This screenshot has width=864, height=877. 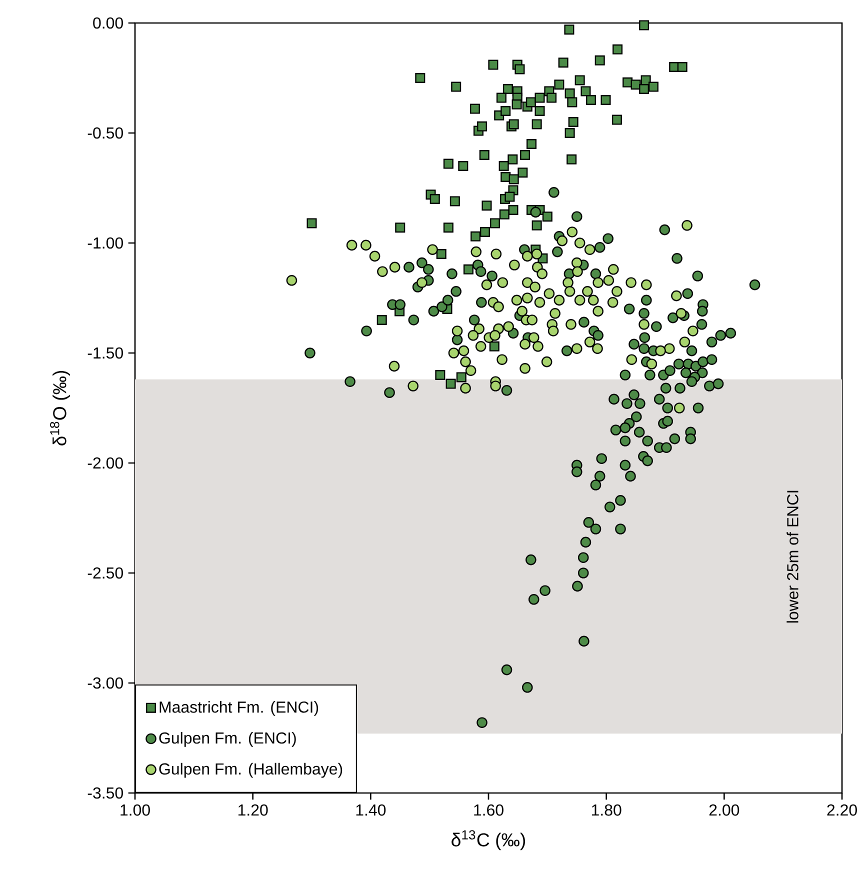 What do you see at coordinates (607, 810) in the screenshot?
I see `x-tick-label: 1.80` at bounding box center [607, 810].